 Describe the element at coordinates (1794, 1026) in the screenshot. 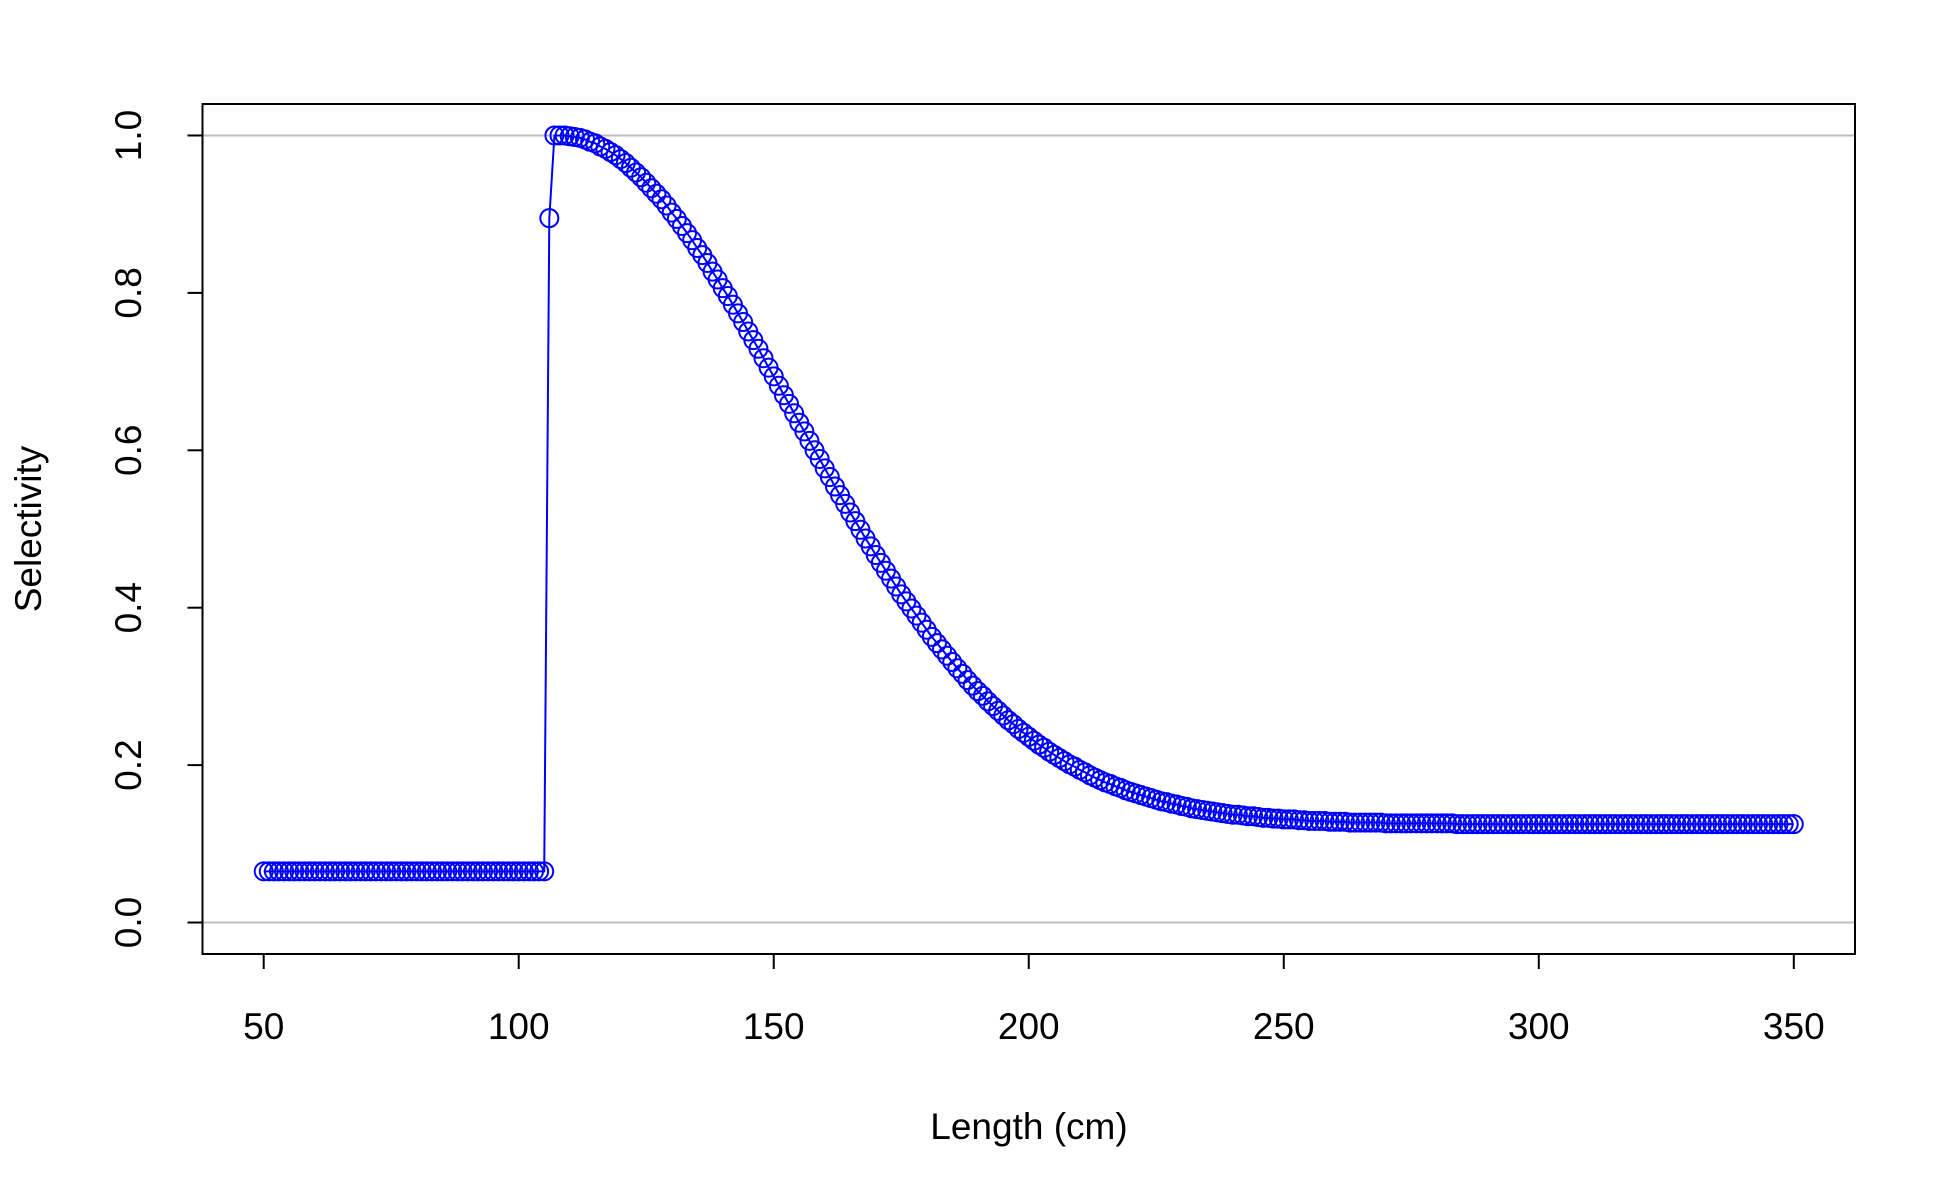

I see `x-tick-label: 350` at that location.